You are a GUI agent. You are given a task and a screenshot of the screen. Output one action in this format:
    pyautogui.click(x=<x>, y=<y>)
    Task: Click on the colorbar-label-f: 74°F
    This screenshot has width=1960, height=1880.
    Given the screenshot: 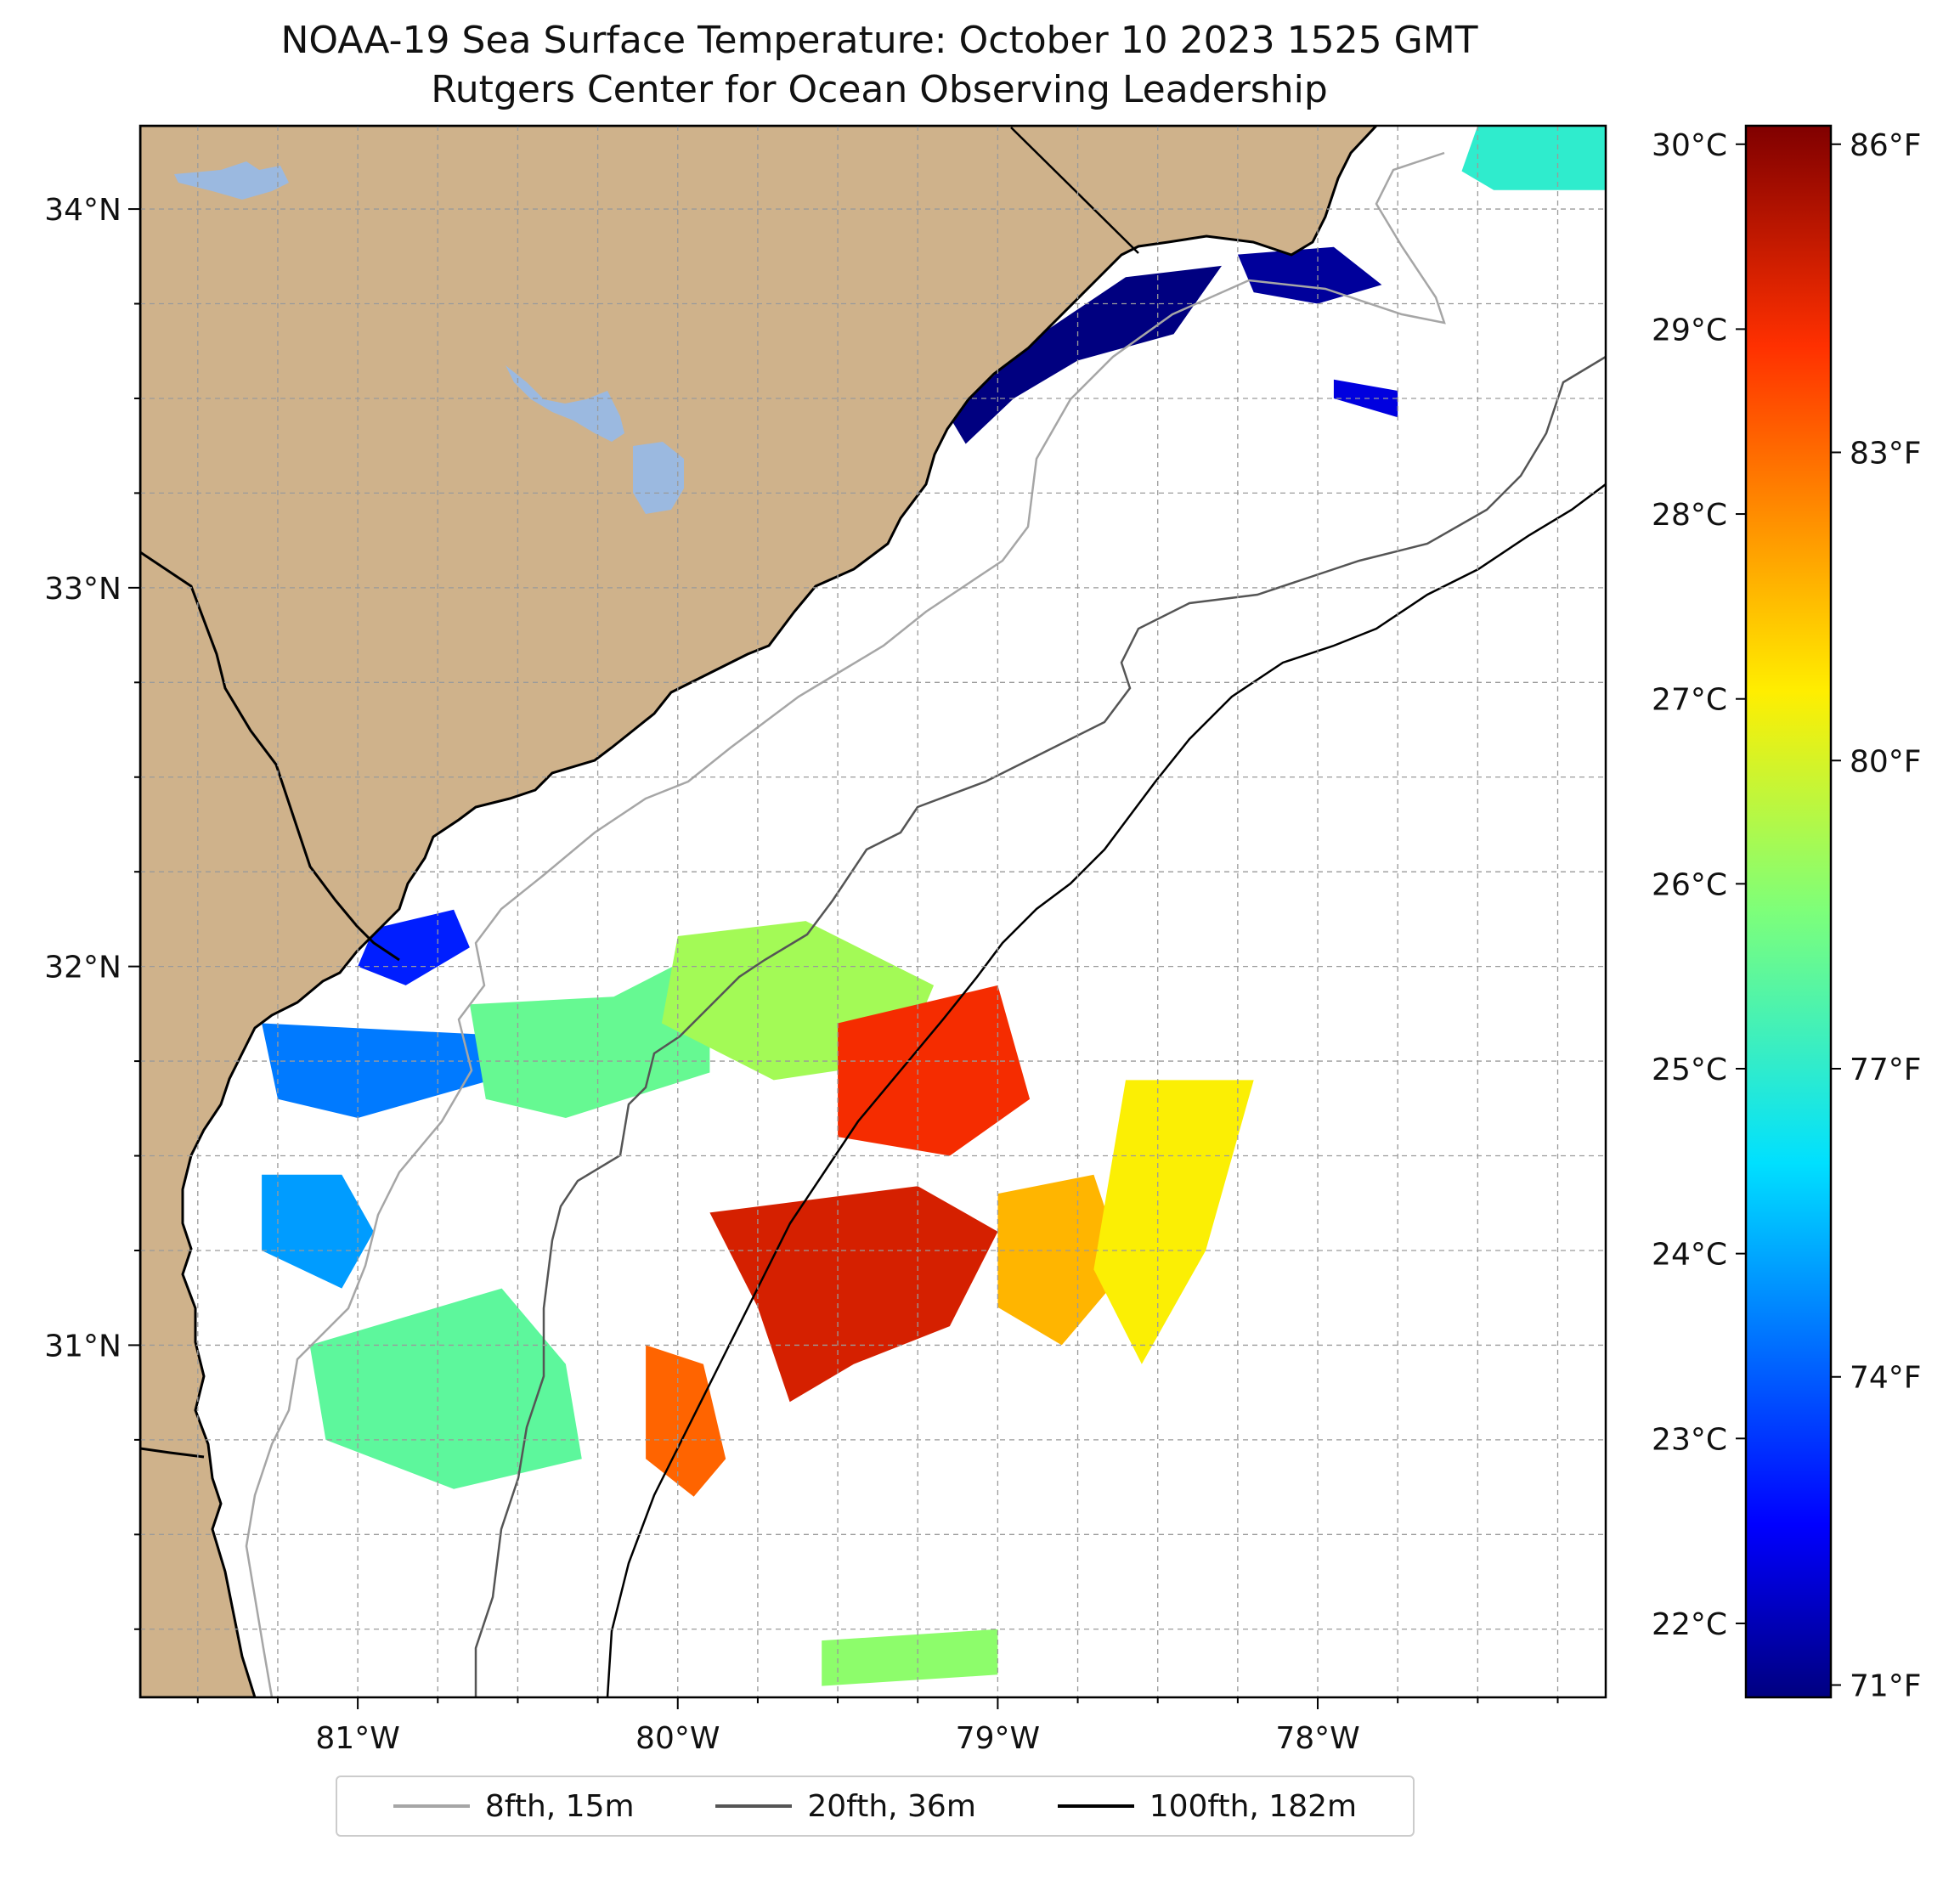 What is the action you would take?
    pyautogui.click(x=1886, y=1378)
    